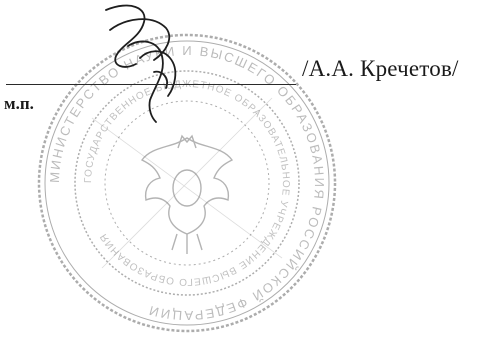 The width and height of the screenshot is (498, 338). What do you see at coordinates (380, 68) in the screenshot?
I see `signer-name: /А.А. Кречетов/` at bounding box center [380, 68].